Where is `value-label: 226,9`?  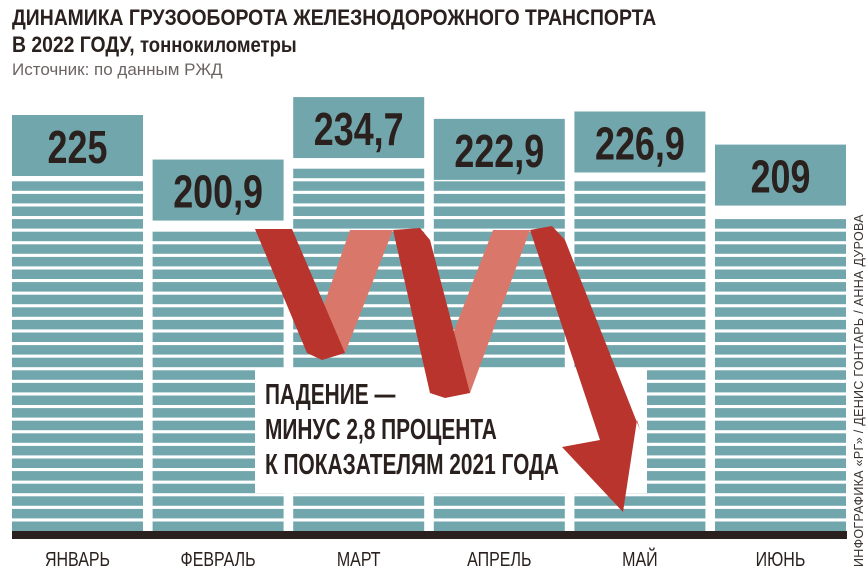 value-label: 226,9 is located at coordinates (640, 143).